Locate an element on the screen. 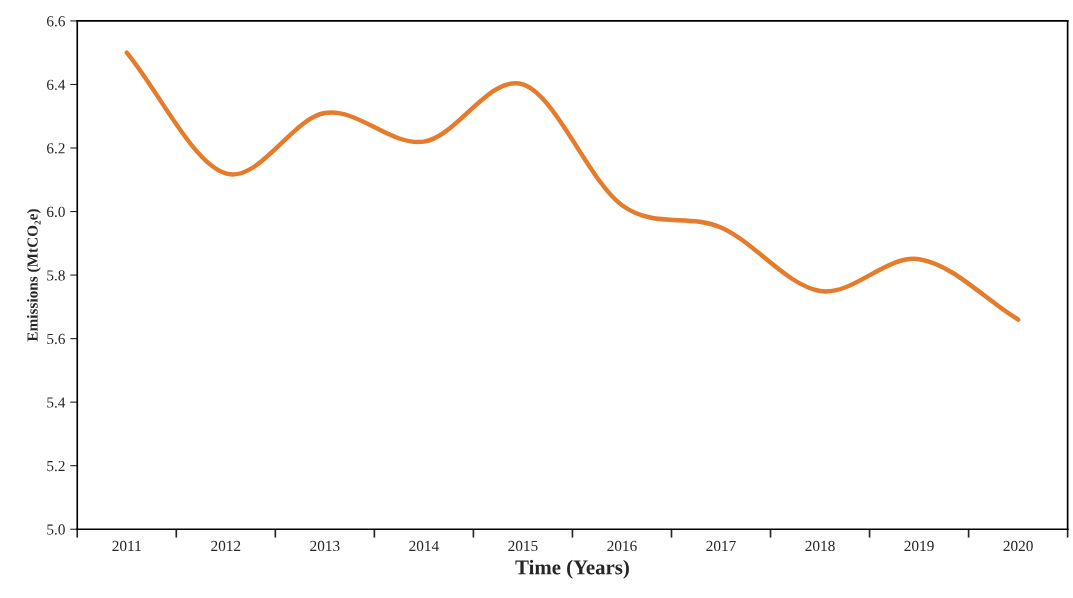 Image resolution: width=1073 pixels, height=598 pixels. y-tick-label: 6.2 is located at coordinates (56, 148).